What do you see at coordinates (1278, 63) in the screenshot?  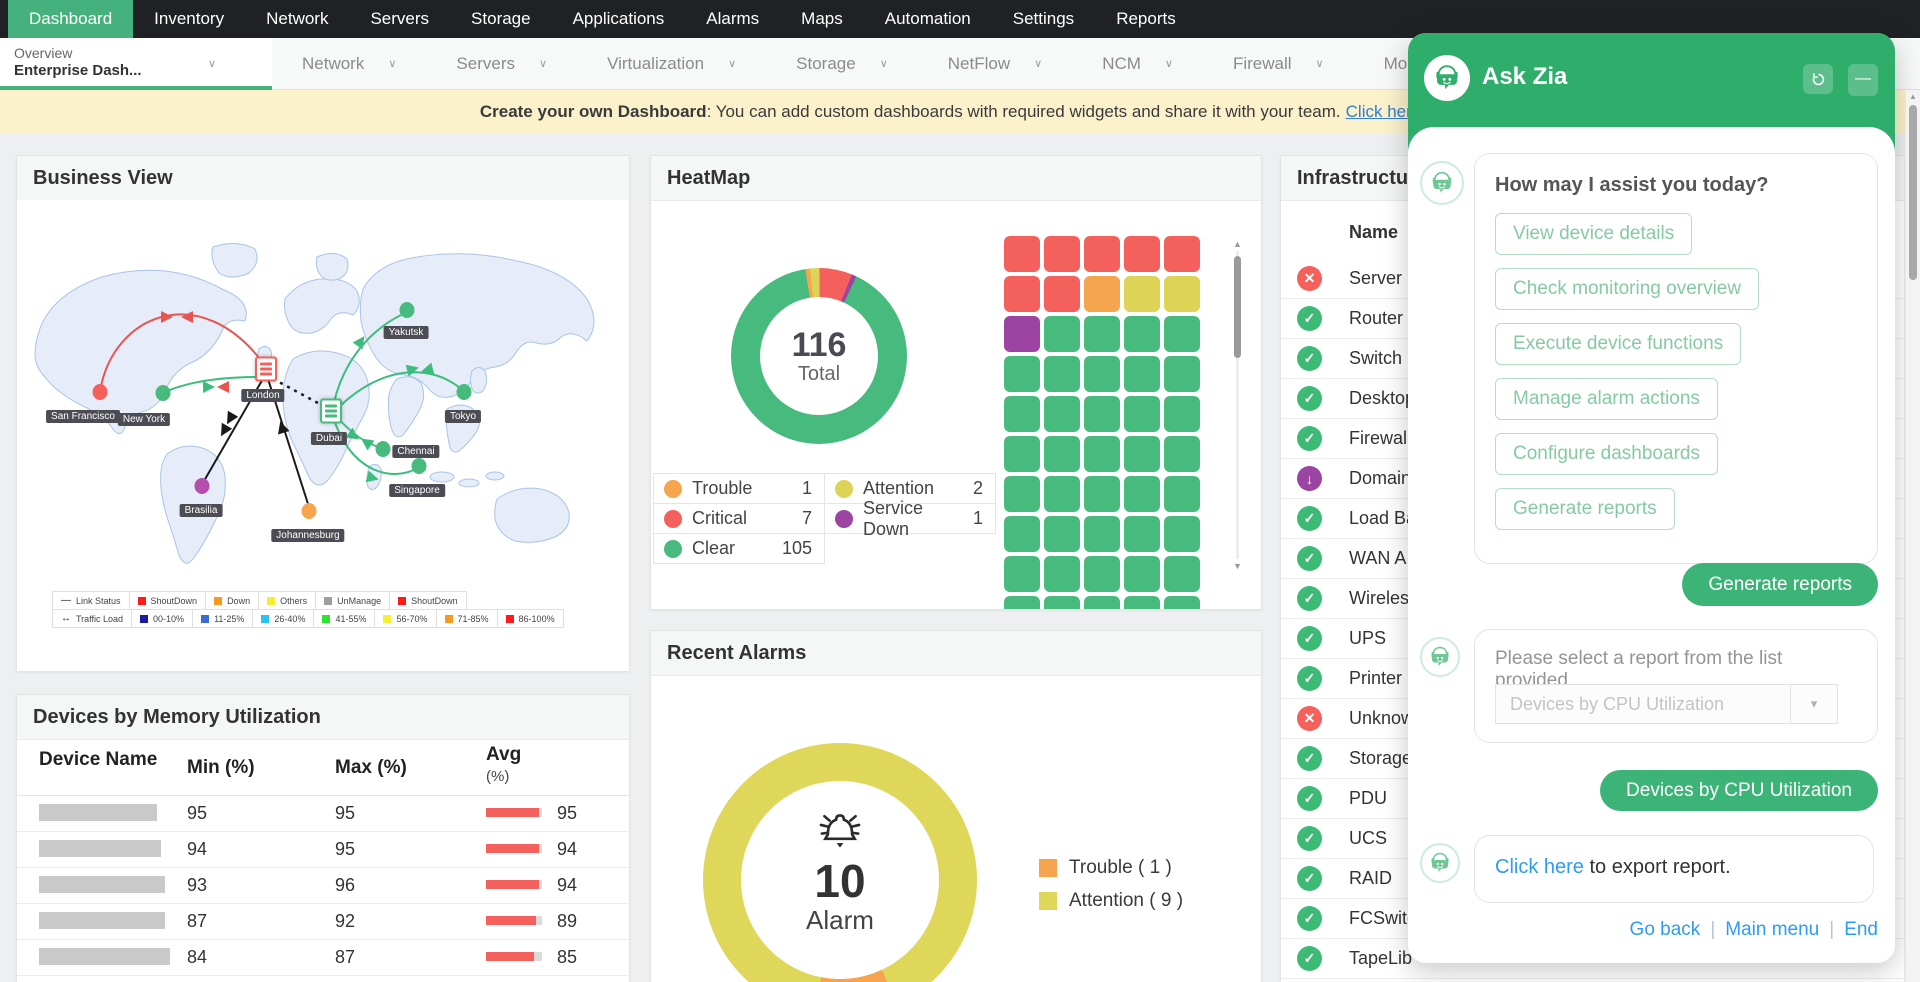 I see `tab-firewall: Firewall ∨` at bounding box center [1278, 63].